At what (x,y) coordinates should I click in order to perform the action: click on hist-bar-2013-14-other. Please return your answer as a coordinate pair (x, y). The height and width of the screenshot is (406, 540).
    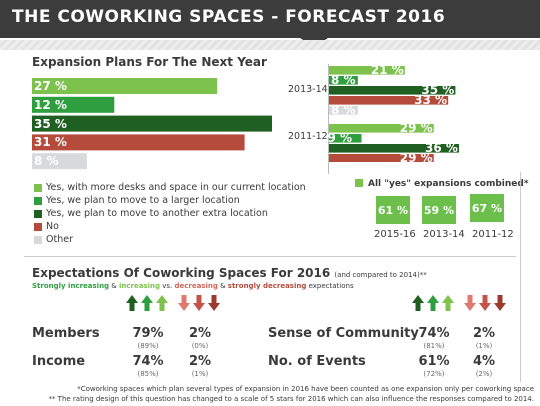
    Looking at the image, I should click on (343, 110).